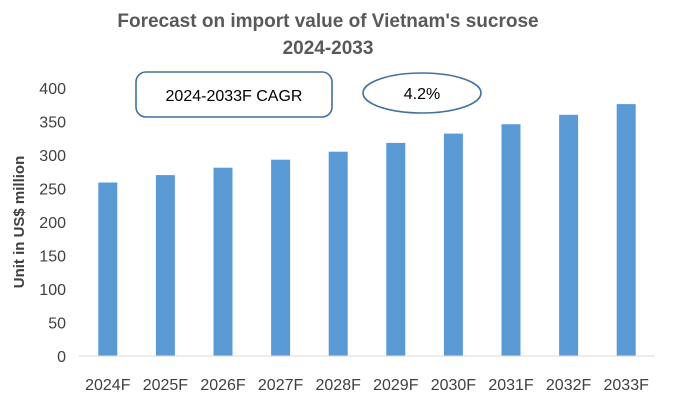 This screenshot has height=415, width=675. I want to click on y-axis: 0 50 100 150 200 250 300 350 400, so click(52, 223).